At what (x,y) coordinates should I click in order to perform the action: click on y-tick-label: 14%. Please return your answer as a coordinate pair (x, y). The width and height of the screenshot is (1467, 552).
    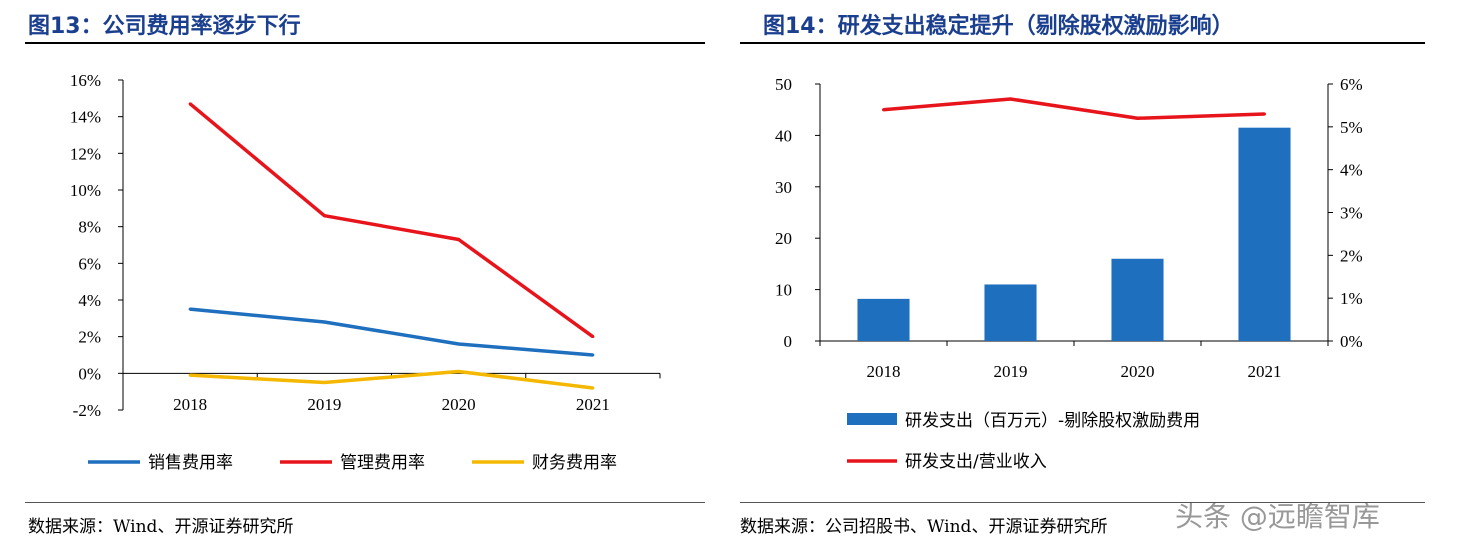
    Looking at the image, I should click on (85, 117).